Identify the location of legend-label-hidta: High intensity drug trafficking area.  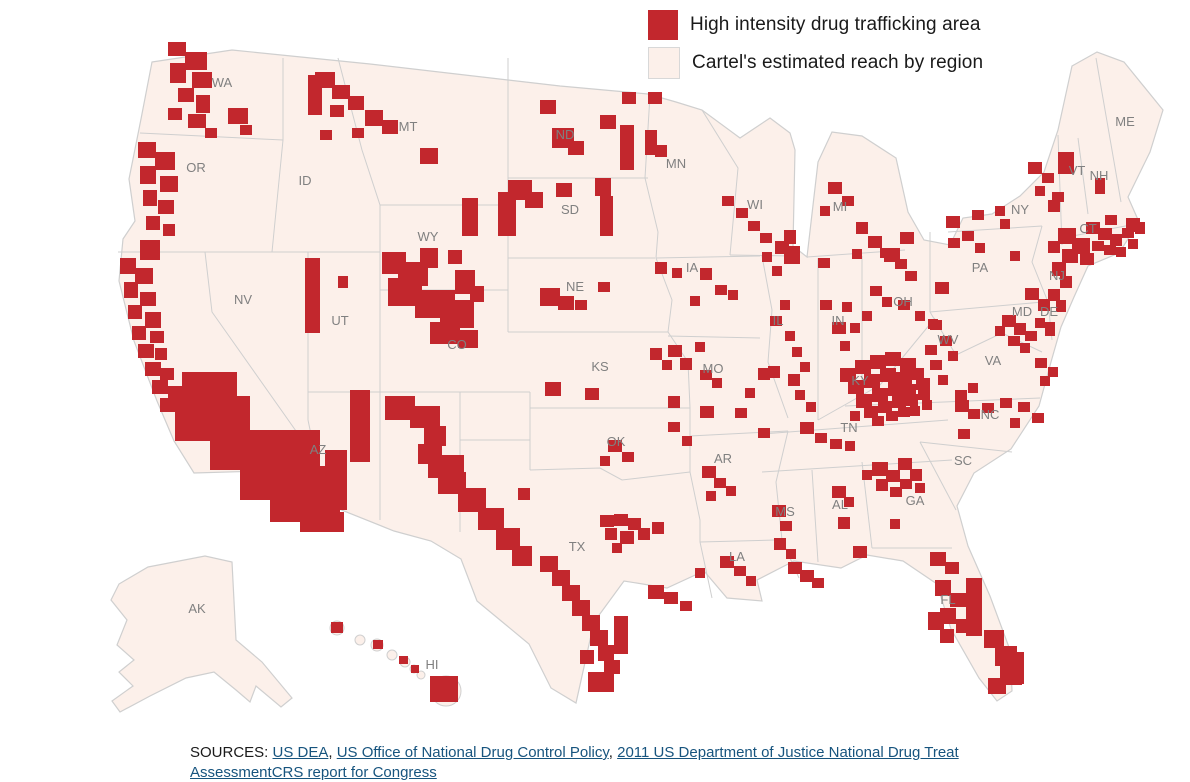
(835, 24).